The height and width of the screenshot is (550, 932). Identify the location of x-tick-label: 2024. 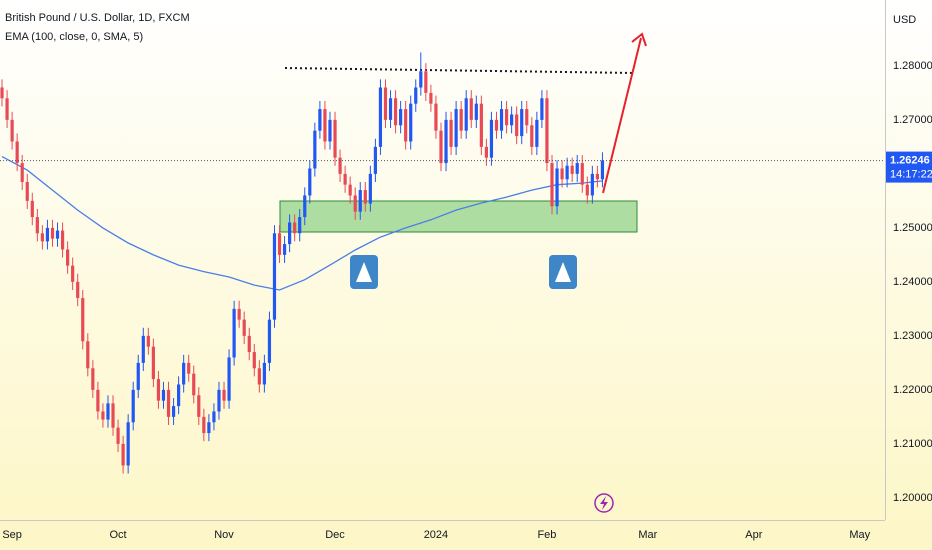
(436, 535).